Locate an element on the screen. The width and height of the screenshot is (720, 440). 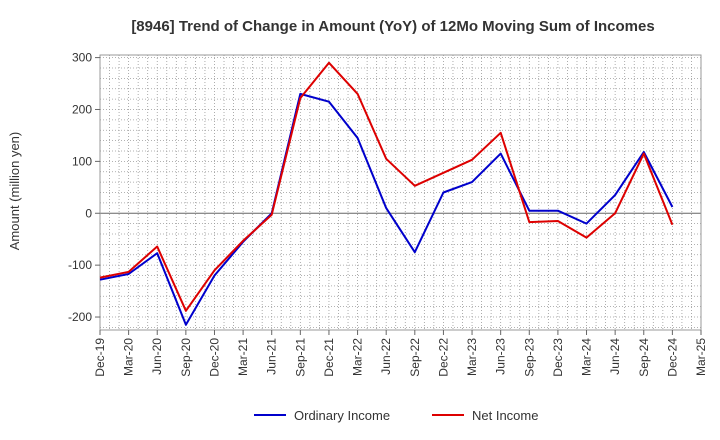
x-tick-label: Mar-20 is located at coordinates (129, 357).